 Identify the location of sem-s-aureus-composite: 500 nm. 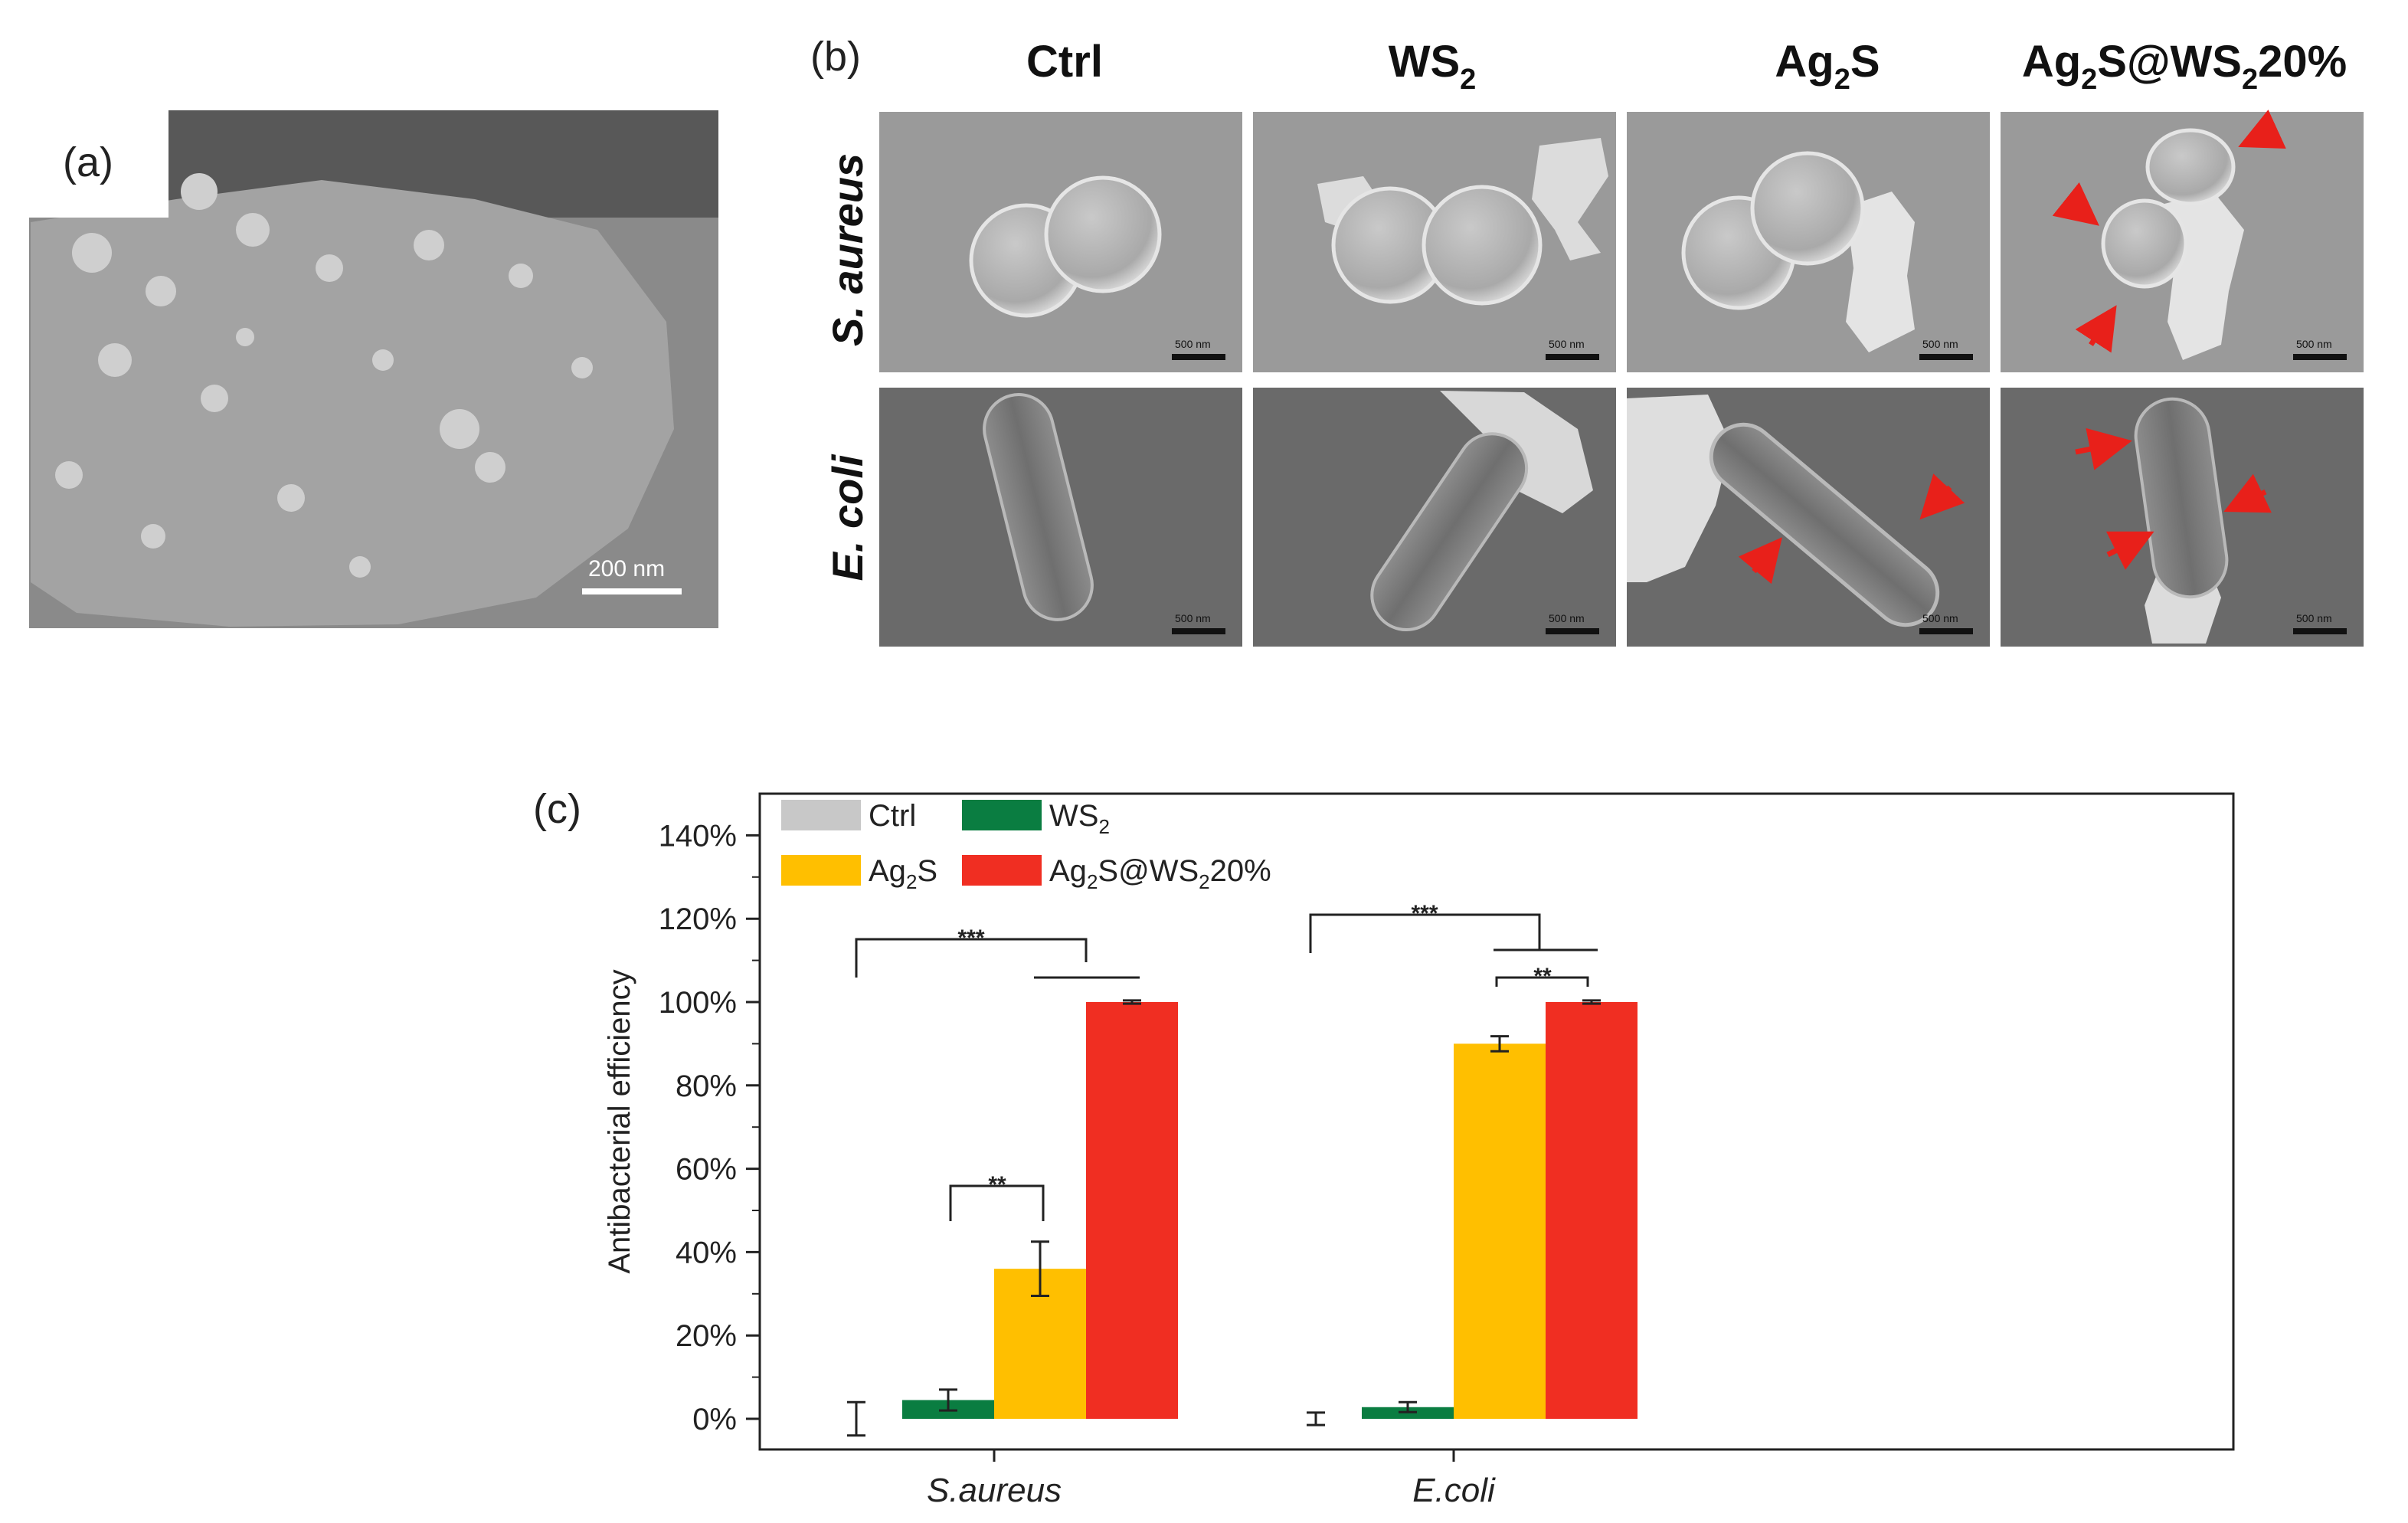
(2182, 241).